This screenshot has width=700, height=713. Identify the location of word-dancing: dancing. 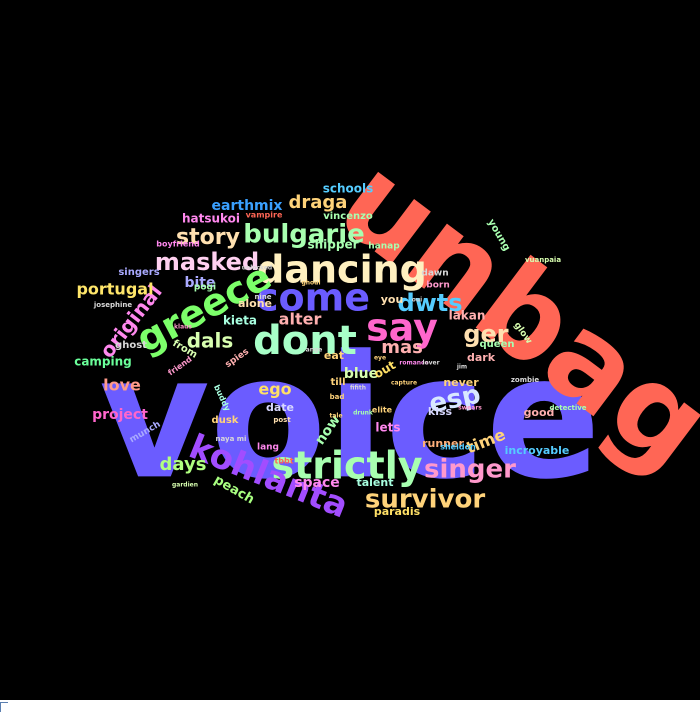
(342, 270).